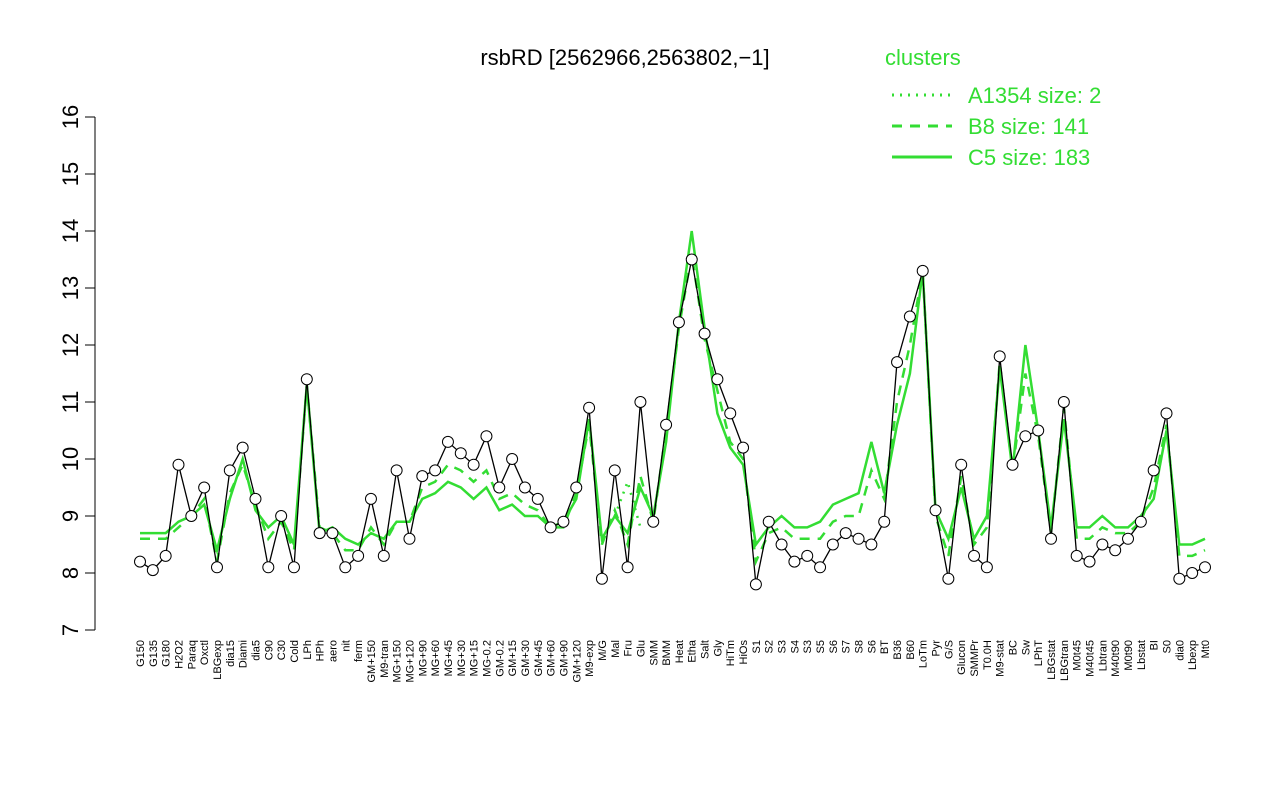 The width and height of the screenshot is (1280, 800). I want to click on y-tick-label: 7, so click(70, 630).